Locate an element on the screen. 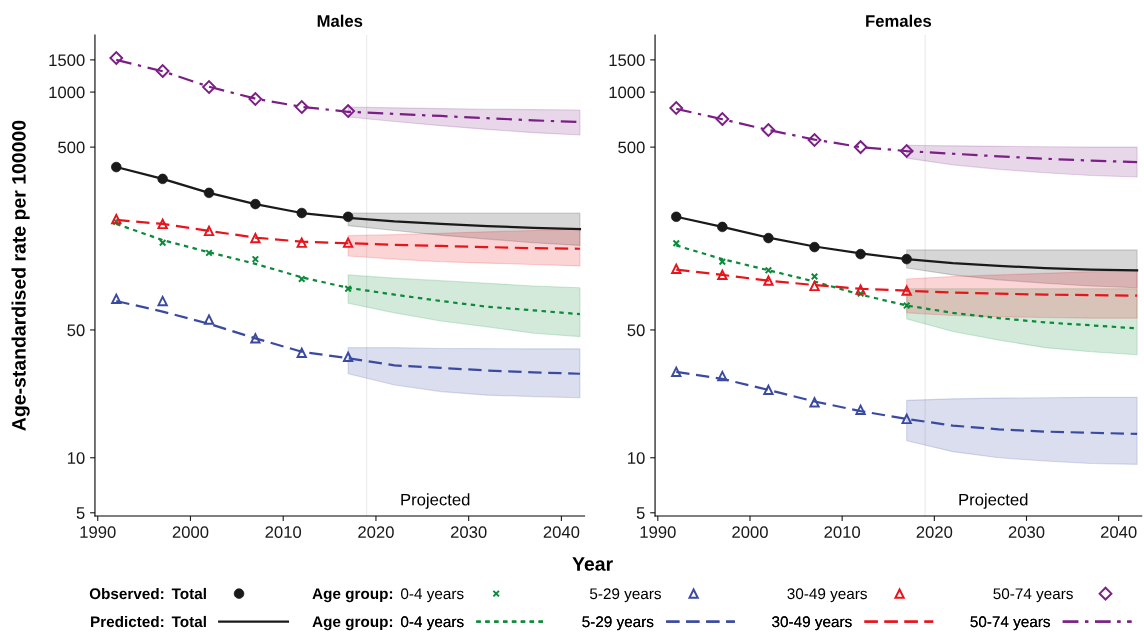 This screenshot has height=632, width=1144. chart-title: Males is located at coordinates (340, 20).